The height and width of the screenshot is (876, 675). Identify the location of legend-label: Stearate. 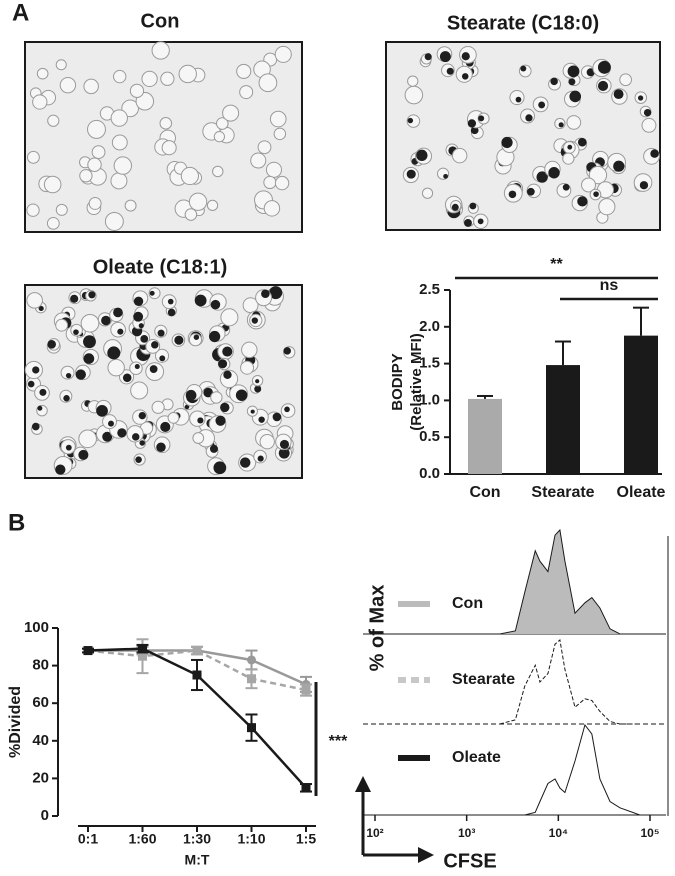
(483, 679).